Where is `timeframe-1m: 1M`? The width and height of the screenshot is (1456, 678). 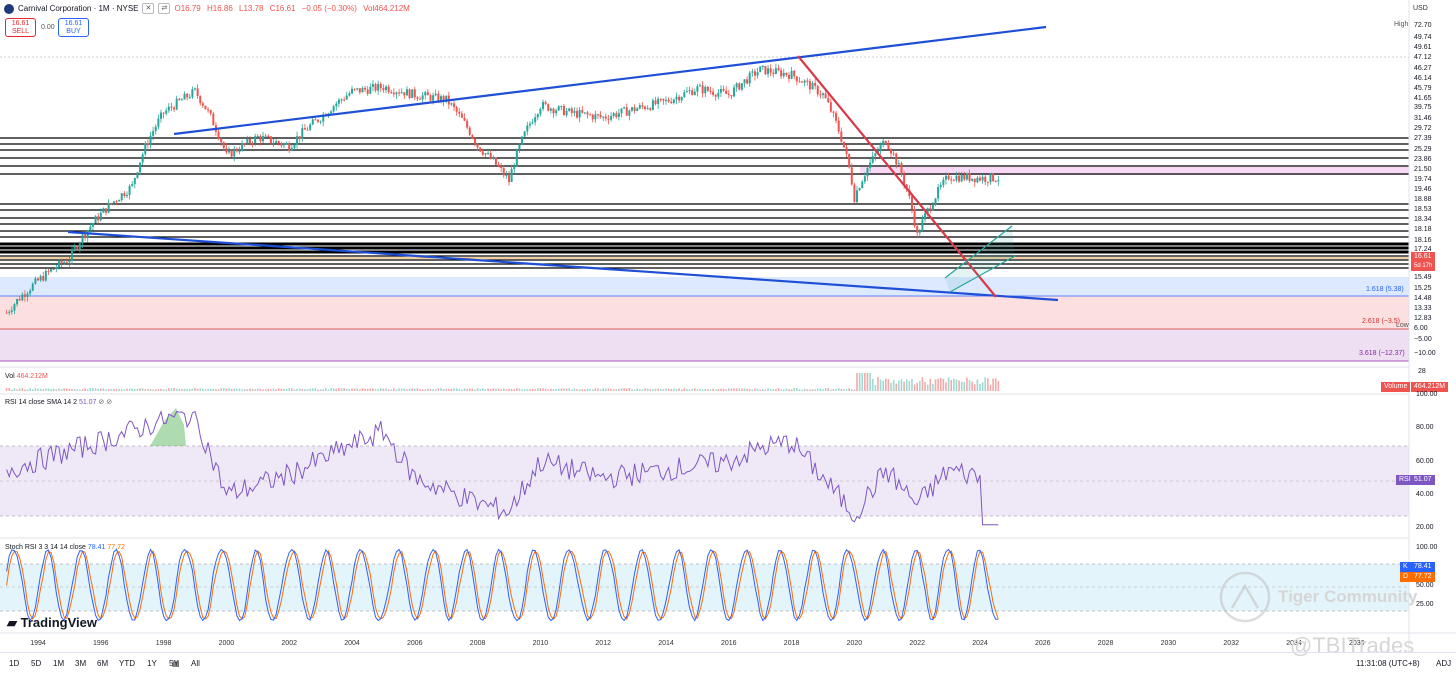 timeframe-1m: 1M is located at coordinates (59, 663).